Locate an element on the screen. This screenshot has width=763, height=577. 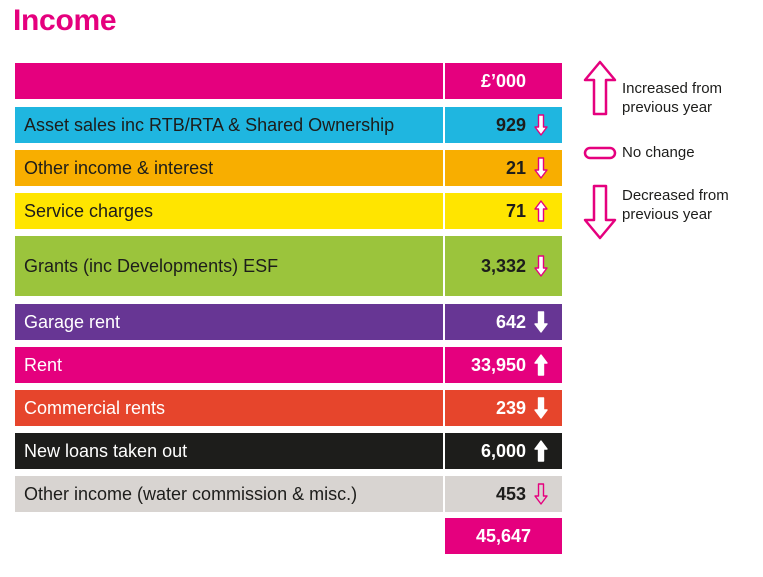
total-value: 45,647 is located at coordinates (503, 535).